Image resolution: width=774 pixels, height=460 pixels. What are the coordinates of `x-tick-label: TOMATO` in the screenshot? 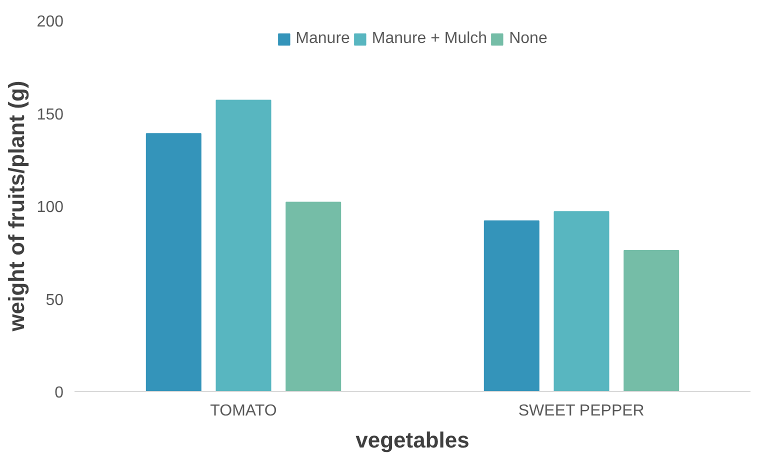 It's located at (243, 411).